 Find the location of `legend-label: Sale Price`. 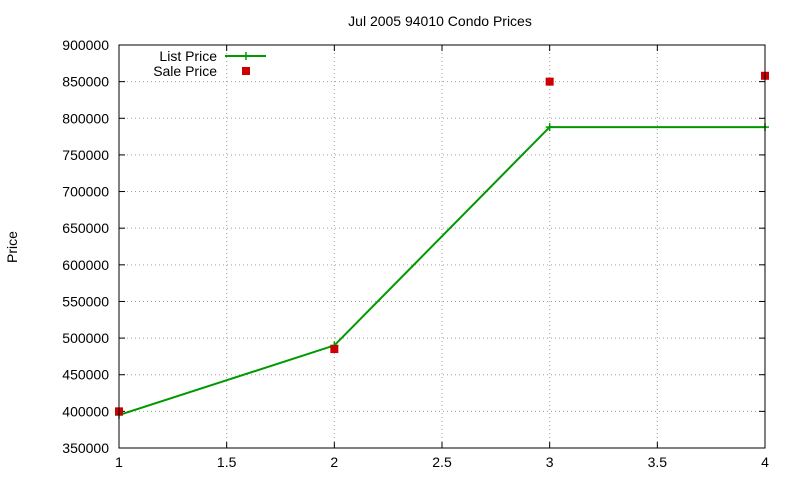

legend-label: Sale Price is located at coordinates (185, 71).